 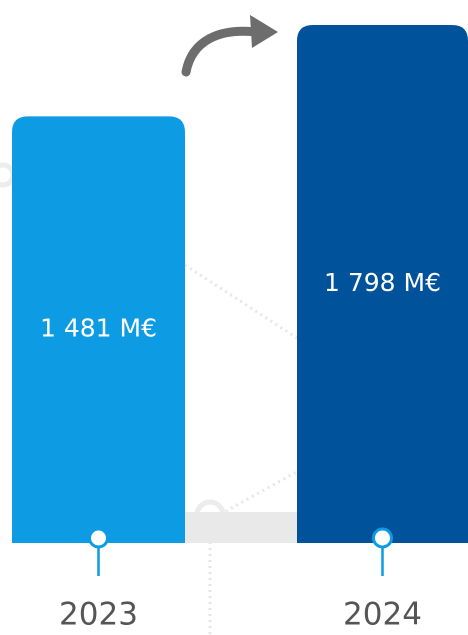 I want to click on value-label: 1 798 M€, so click(x=382, y=282).